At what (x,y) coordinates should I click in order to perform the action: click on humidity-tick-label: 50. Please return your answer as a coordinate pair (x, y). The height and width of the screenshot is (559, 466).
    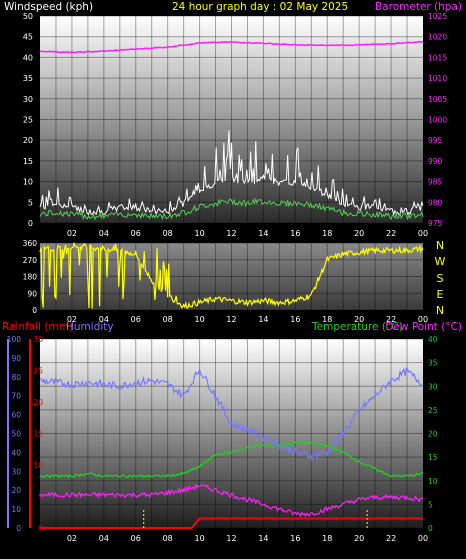
    Looking at the image, I should click on (16, 434).